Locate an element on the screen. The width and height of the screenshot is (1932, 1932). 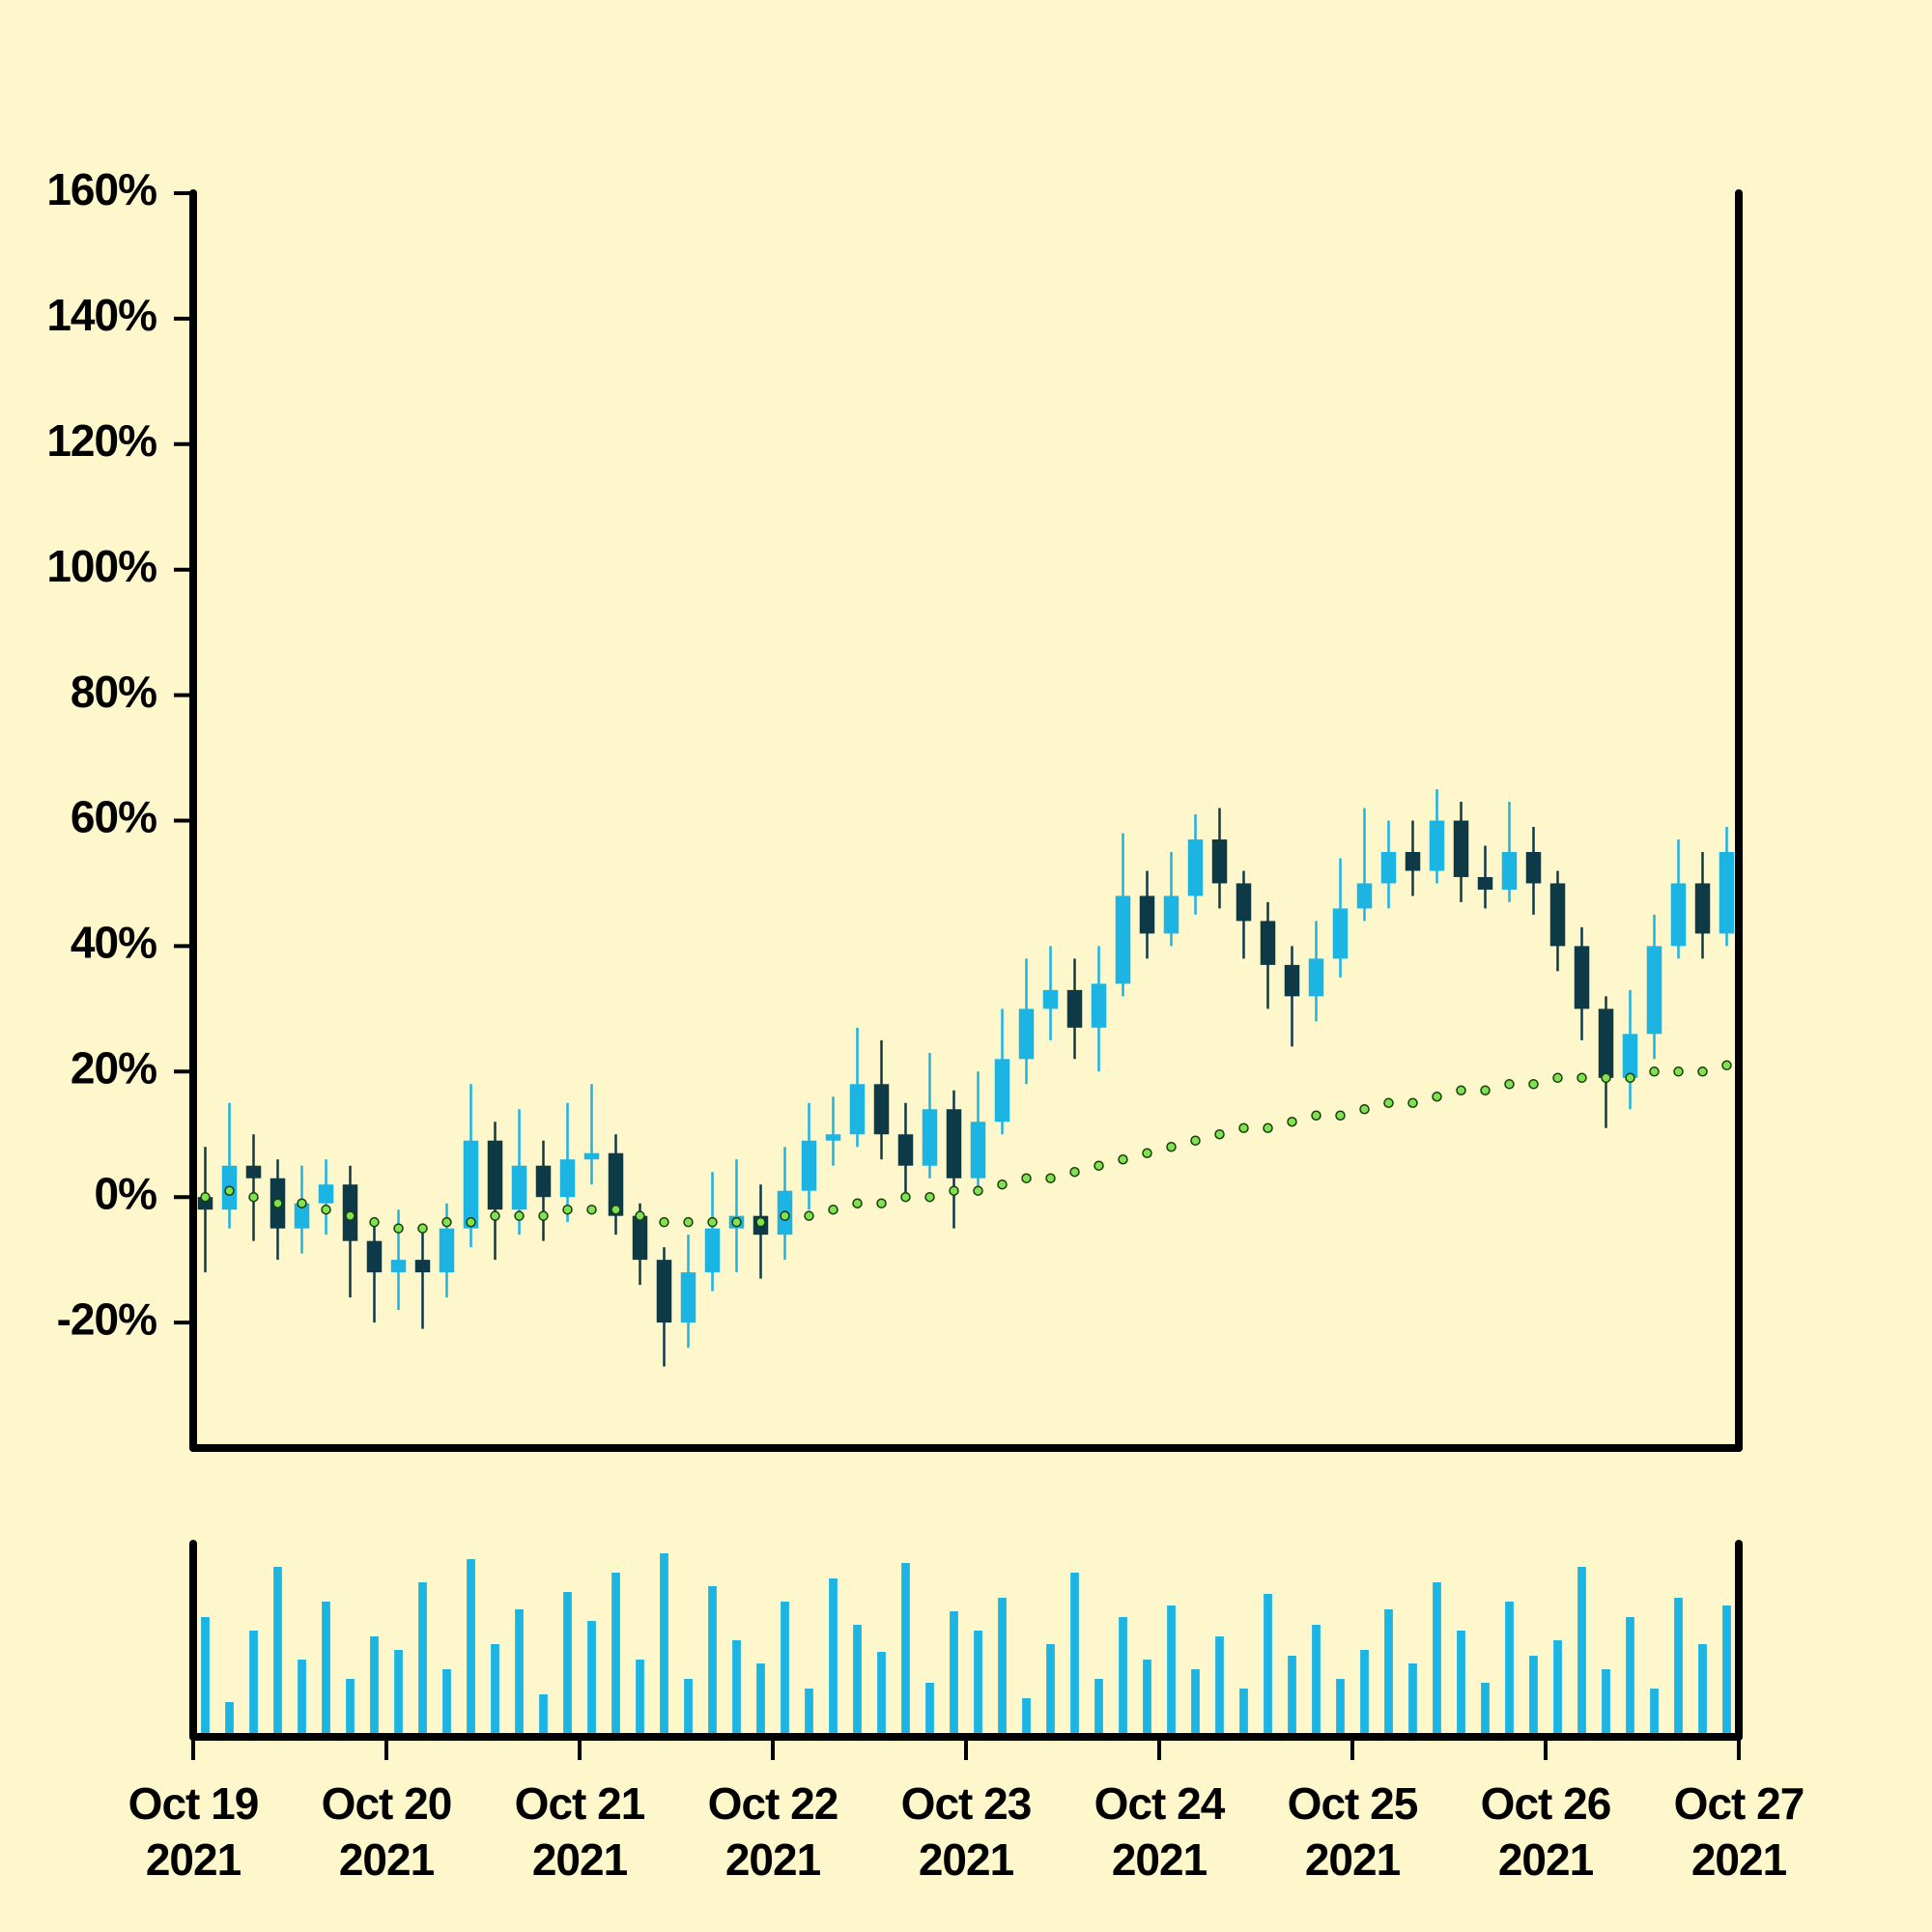
x-tick-label: Oct 26 2021 is located at coordinates (1546, 1831).